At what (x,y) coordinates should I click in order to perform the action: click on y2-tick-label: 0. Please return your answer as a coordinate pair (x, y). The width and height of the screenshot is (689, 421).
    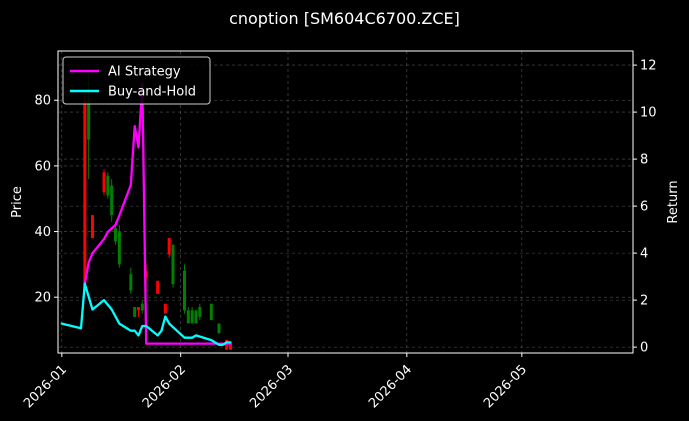
    Looking at the image, I should click on (644, 348).